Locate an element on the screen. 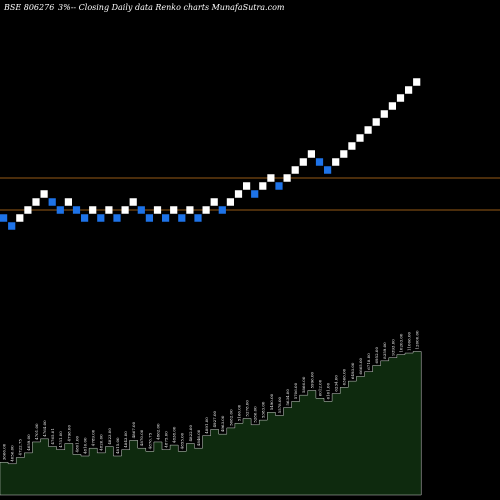  volume-label-7: 4765.01 is located at coordinates (52, 436).